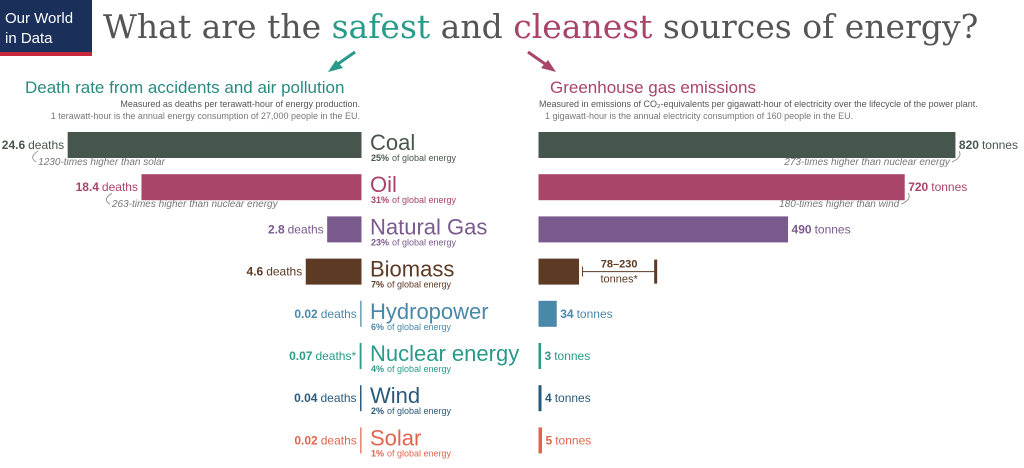 This screenshot has width=1024, height=468. I want to click on share-value: 2%, so click(377, 411).